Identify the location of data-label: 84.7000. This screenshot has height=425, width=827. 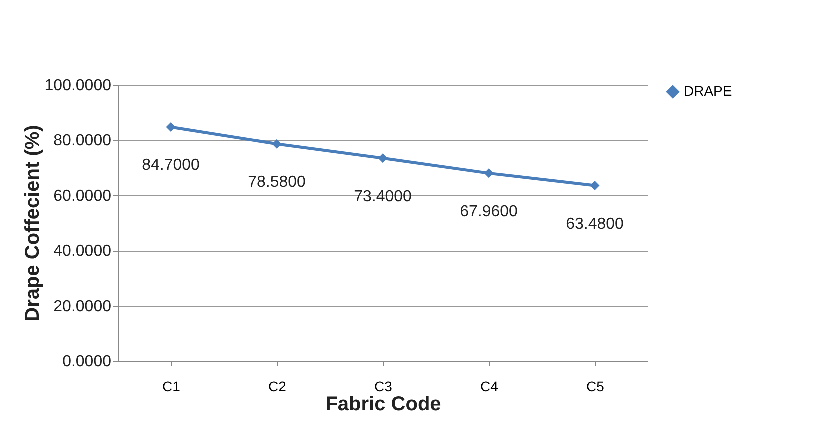
(171, 165).